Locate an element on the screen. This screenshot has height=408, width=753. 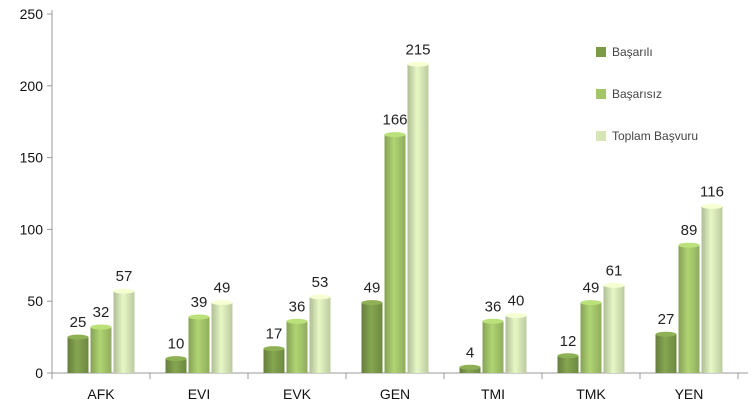
data-label: 166 is located at coordinates (394, 120).